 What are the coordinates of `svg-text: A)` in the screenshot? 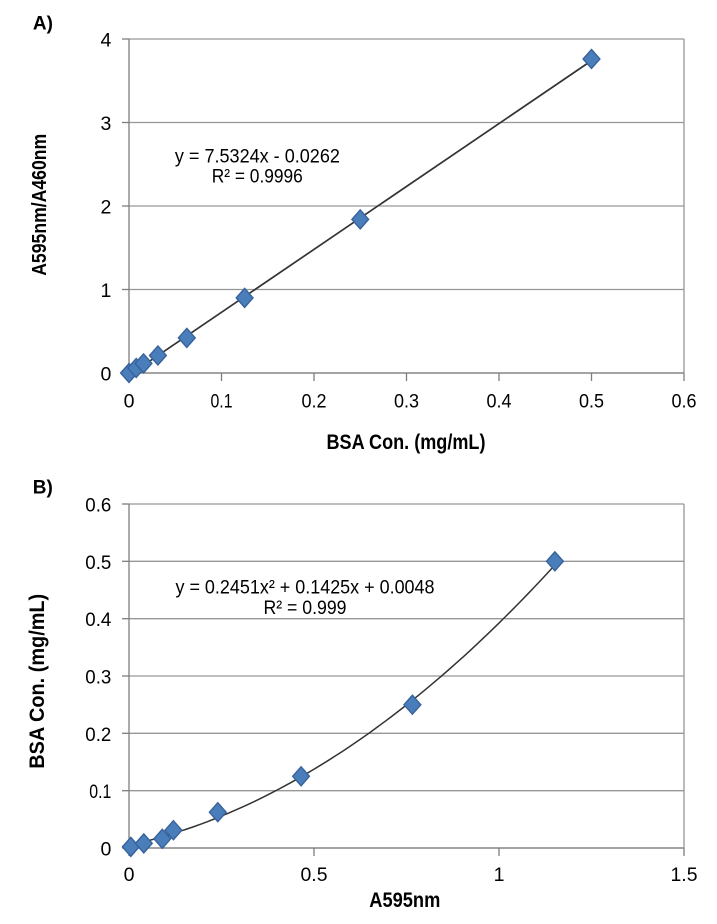 It's located at (43, 24).